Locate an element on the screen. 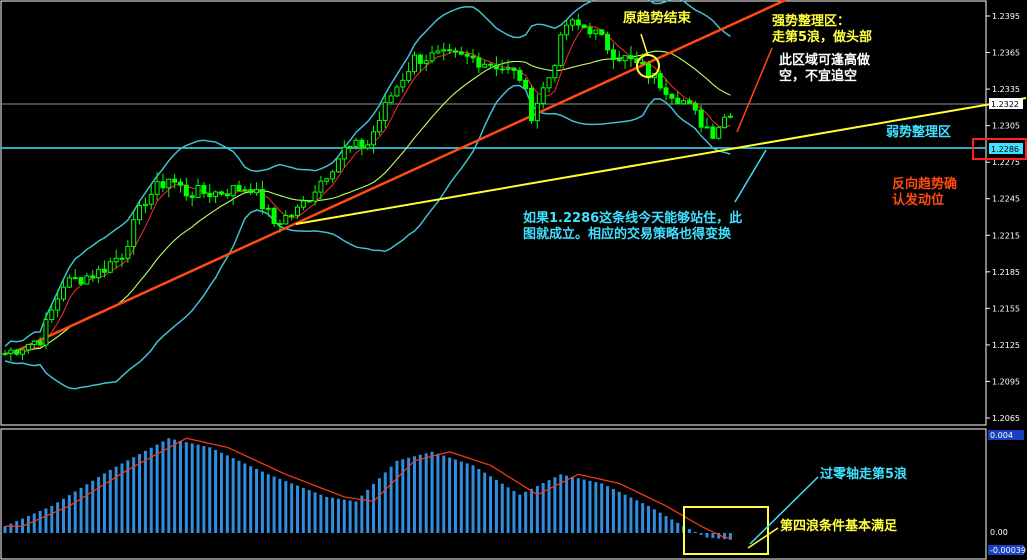 Image resolution: width=1027 pixels, height=560 pixels. price-tick-label: 1.2275 is located at coordinates (1006, 162).